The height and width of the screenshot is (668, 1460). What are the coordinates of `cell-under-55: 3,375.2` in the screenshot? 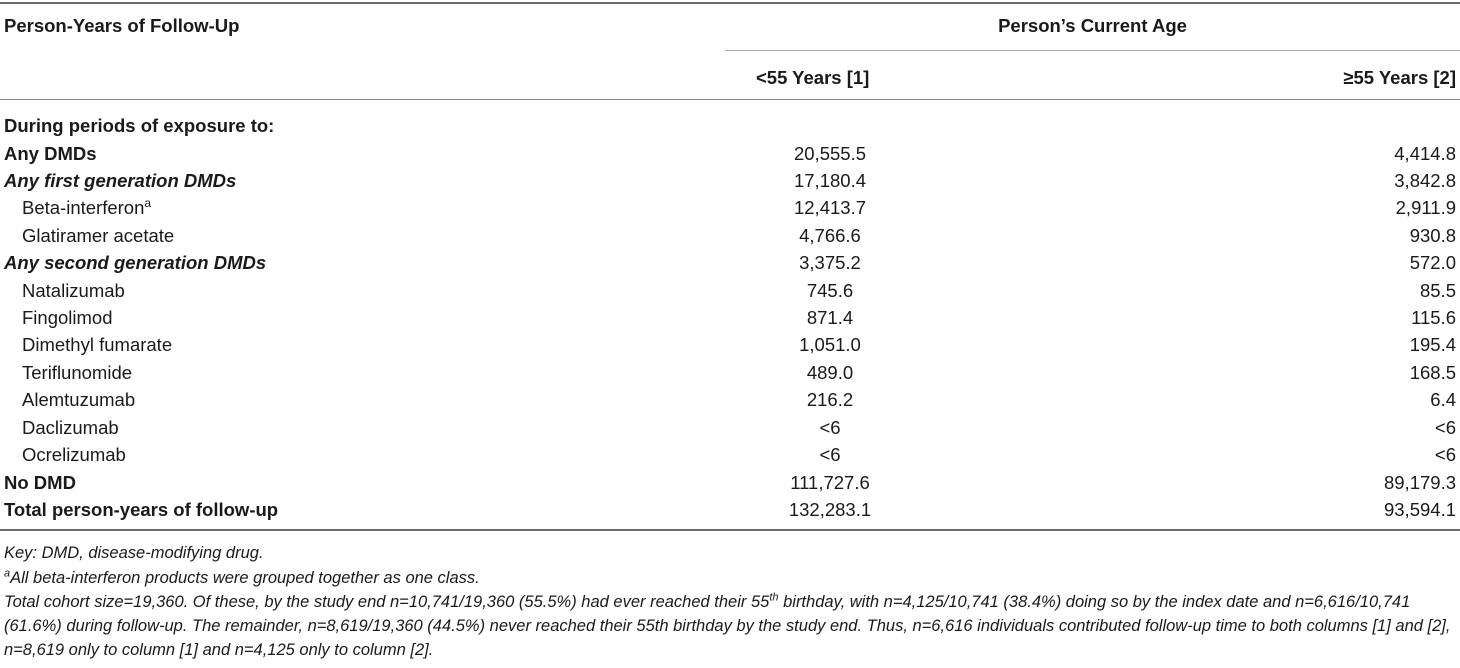 It's located at (830, 262).